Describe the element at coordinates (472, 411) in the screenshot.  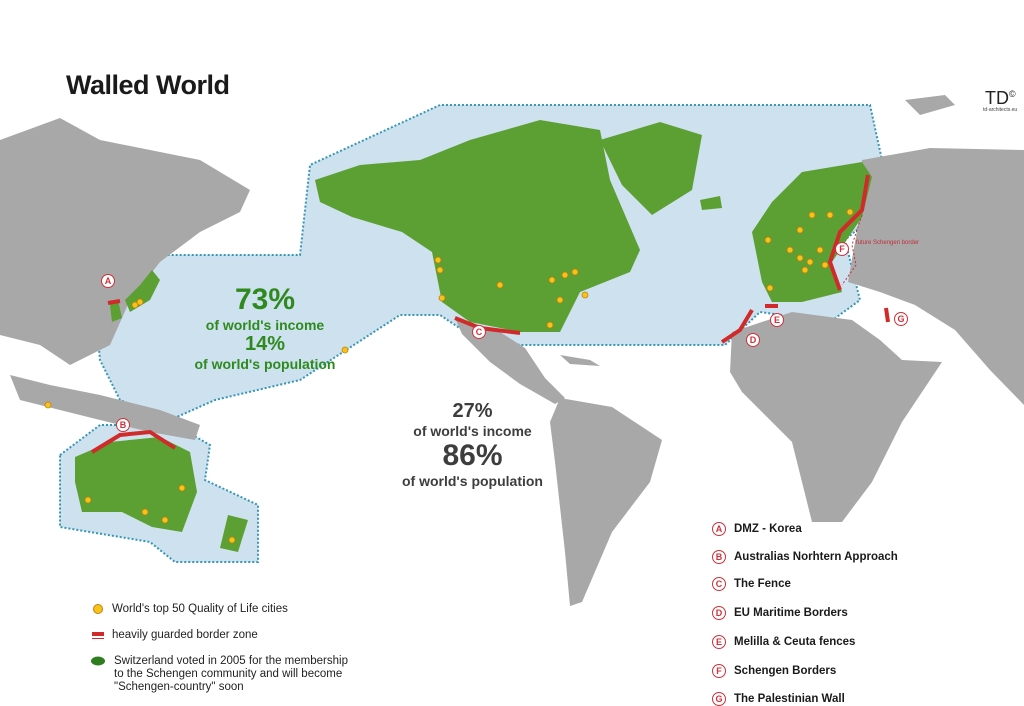
I see `rest-income-pct: 27%` at that location.